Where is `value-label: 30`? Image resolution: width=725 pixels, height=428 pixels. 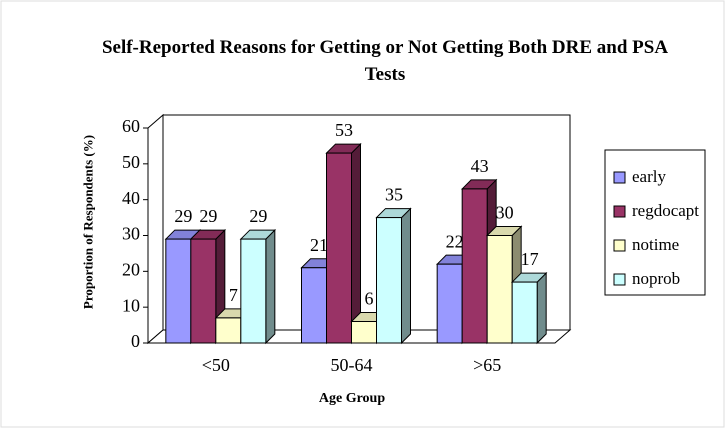
value-label: 30 is located at coordinates (505, 213).